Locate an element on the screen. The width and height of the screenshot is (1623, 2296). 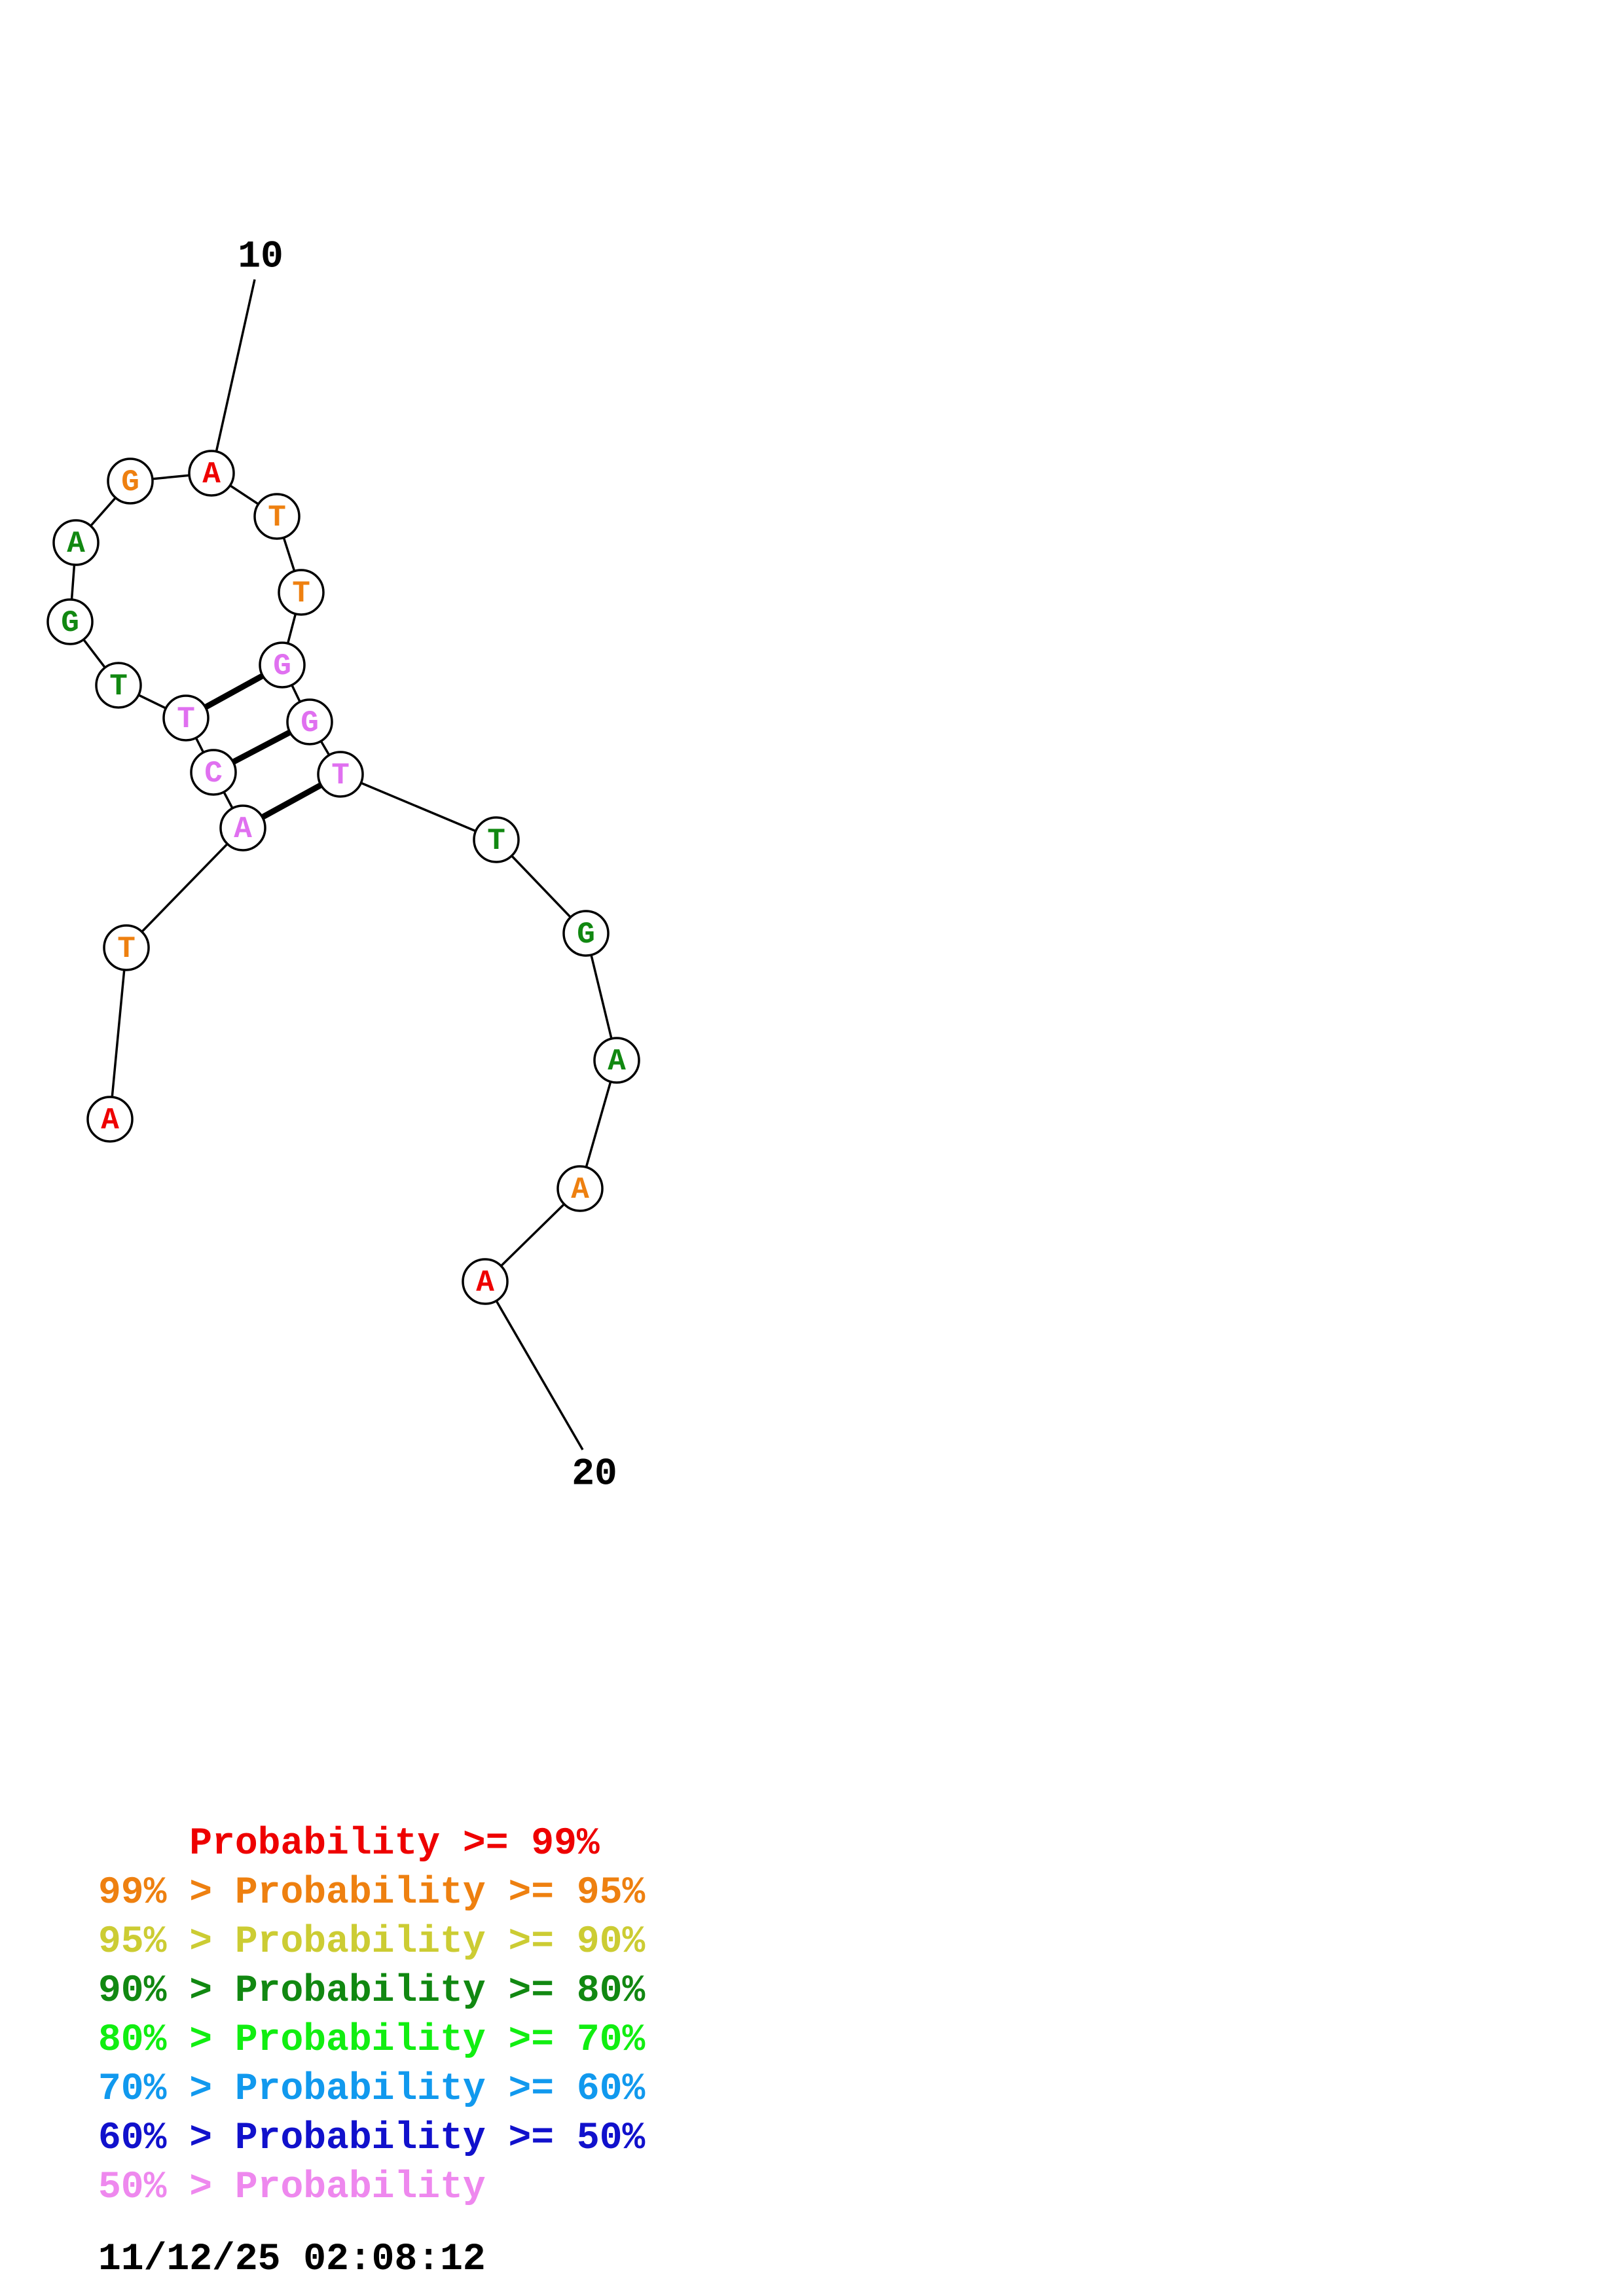
legend-entry: Probability >= 99% is located at coordinates (349, 1844).